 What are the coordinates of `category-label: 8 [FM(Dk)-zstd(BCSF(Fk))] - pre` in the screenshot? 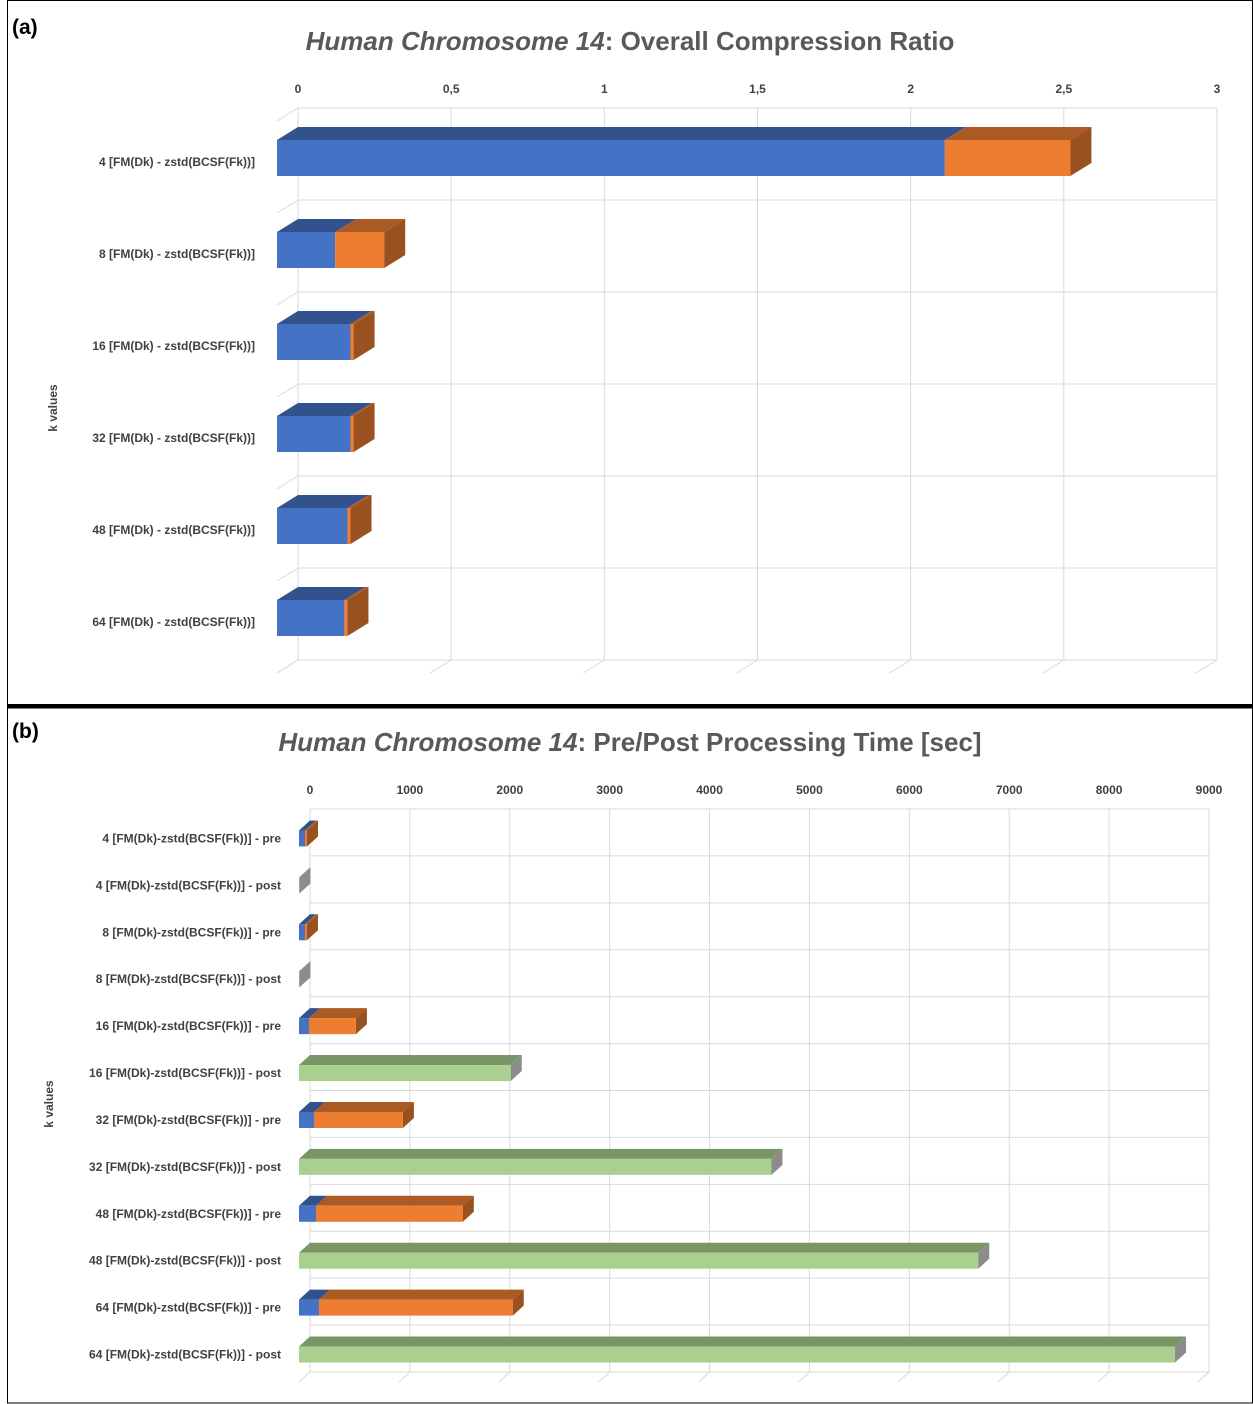 It's located at (191, 932).